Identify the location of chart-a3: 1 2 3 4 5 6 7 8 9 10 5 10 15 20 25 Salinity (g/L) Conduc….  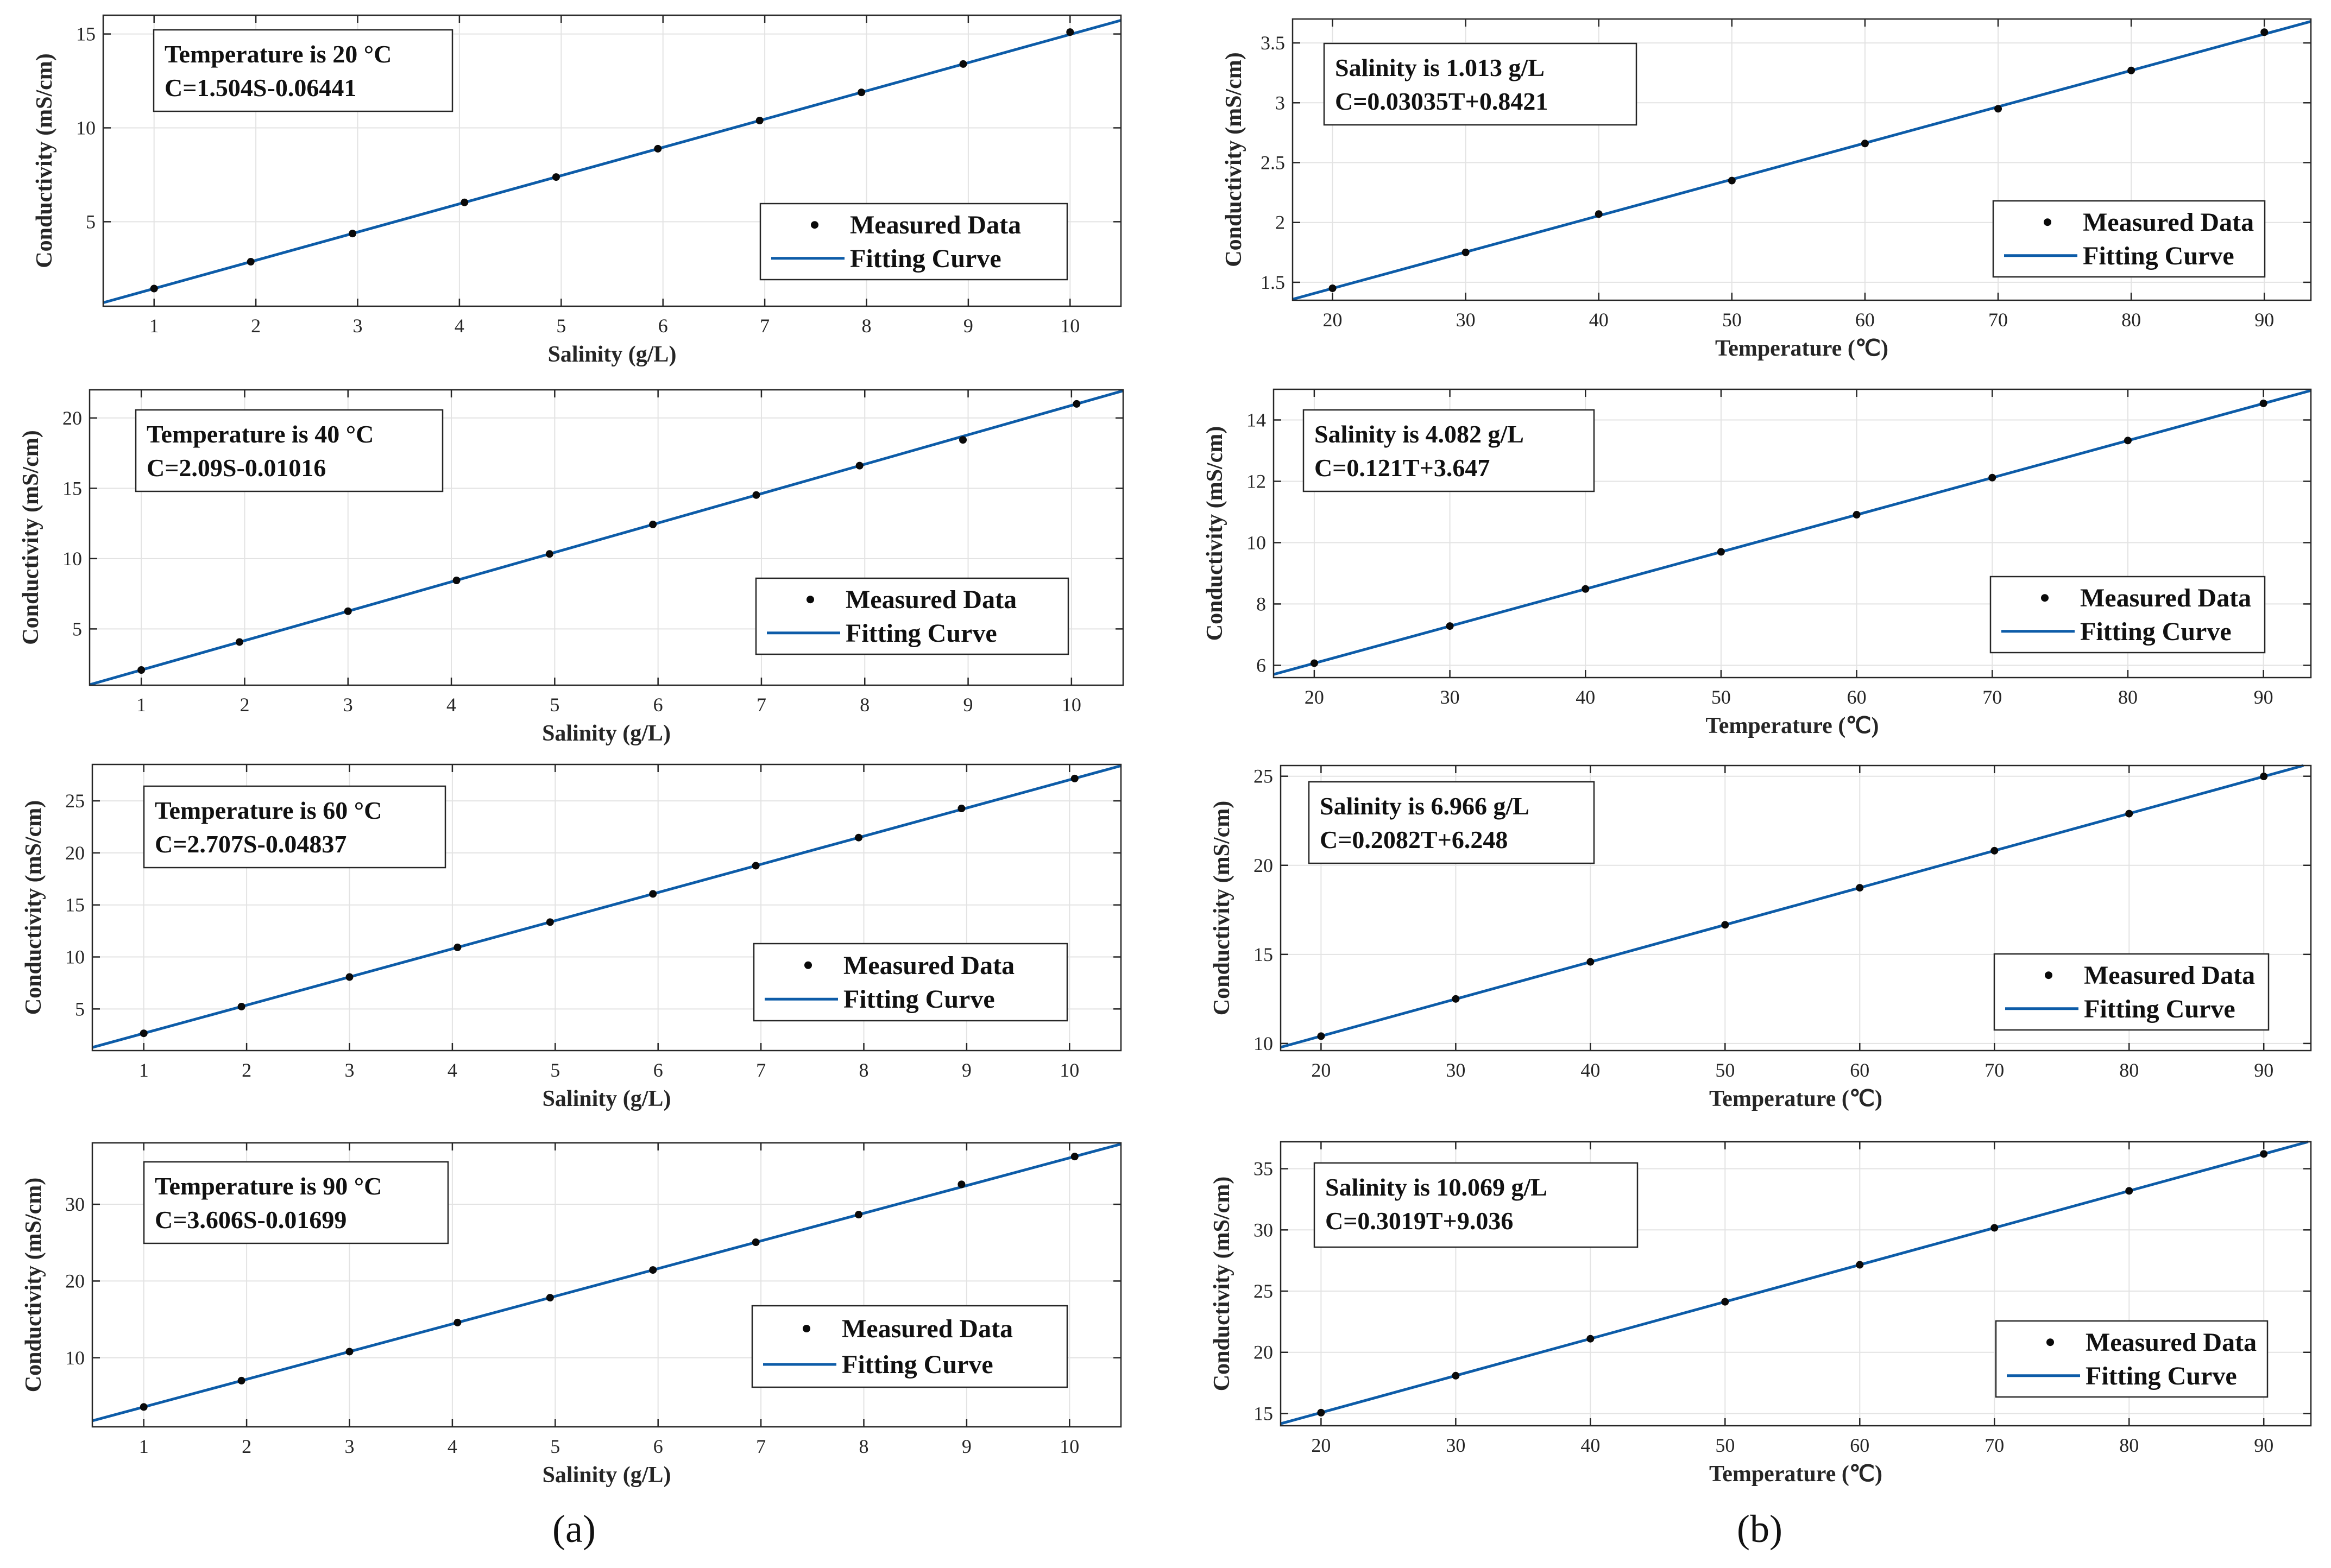
(571, 937).